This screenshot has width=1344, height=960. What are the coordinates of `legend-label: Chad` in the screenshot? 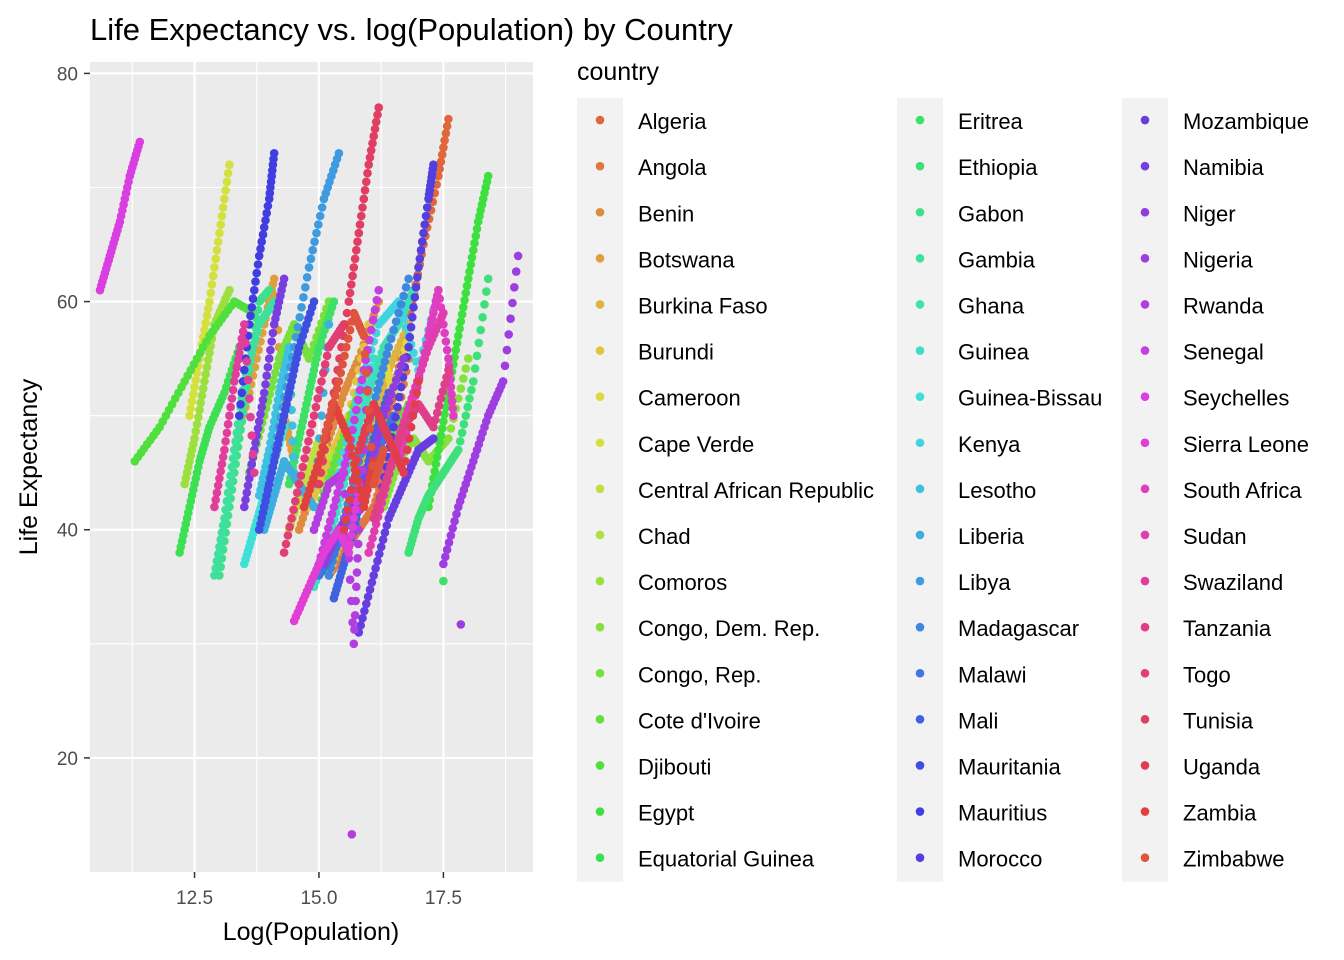 It's located at (664, 536).